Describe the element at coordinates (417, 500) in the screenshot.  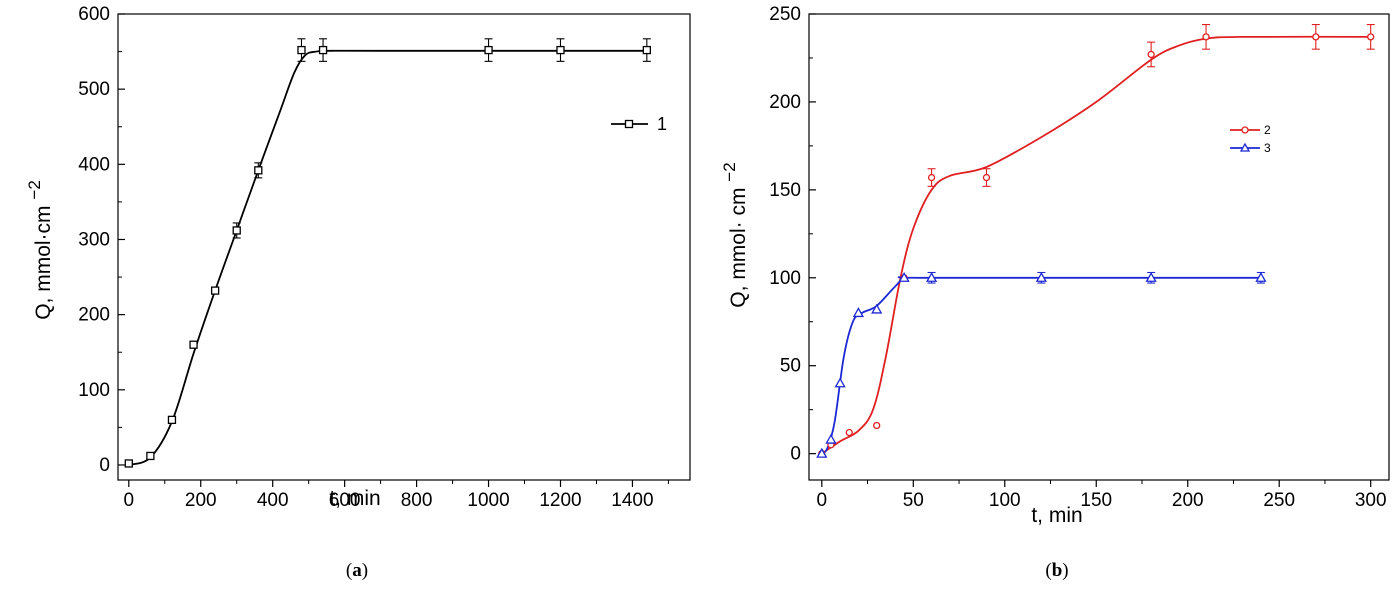
I see `x-tick-label-a-4: 800` at that location.